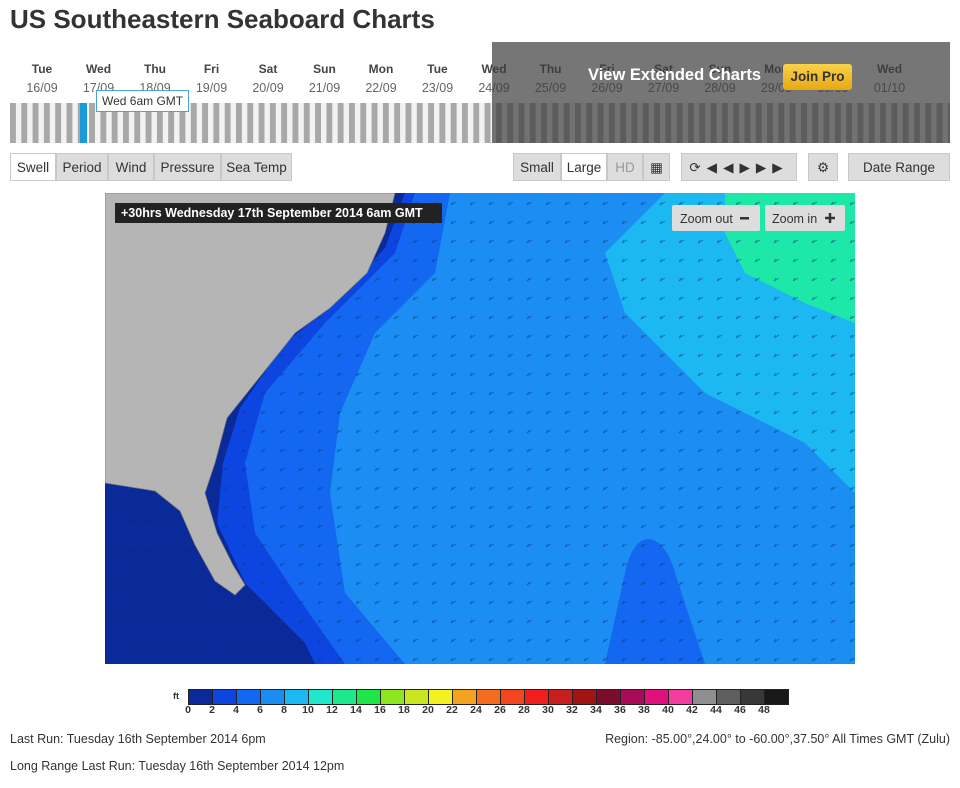 The image size is (960, 788). I want to click on date-range-label: Date Range, so click(899, 167).